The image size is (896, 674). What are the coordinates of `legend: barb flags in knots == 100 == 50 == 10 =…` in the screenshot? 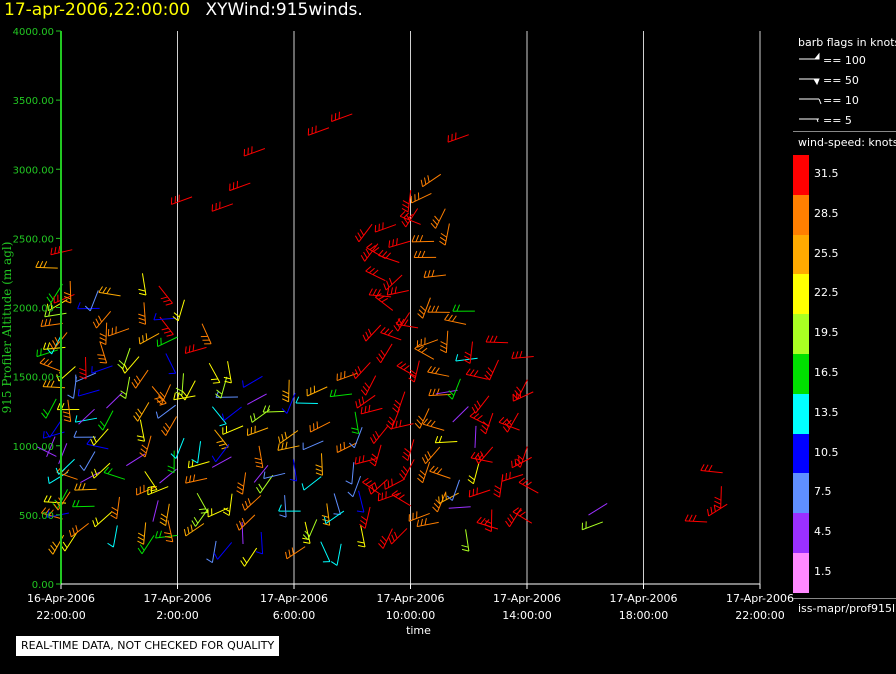 It's located at (844, 327).